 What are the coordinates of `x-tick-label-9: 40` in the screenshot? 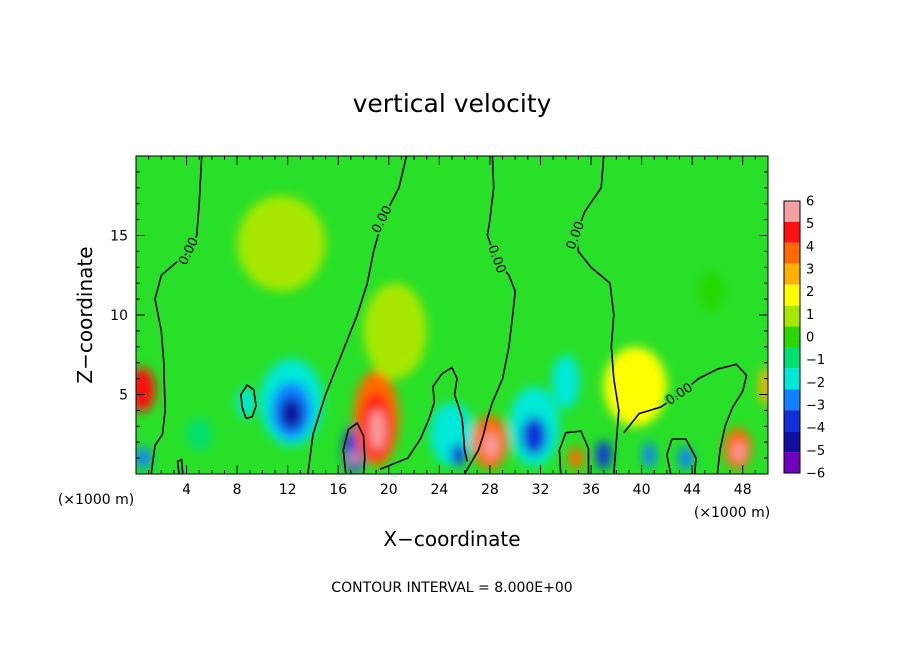 It's located at (642, 490).